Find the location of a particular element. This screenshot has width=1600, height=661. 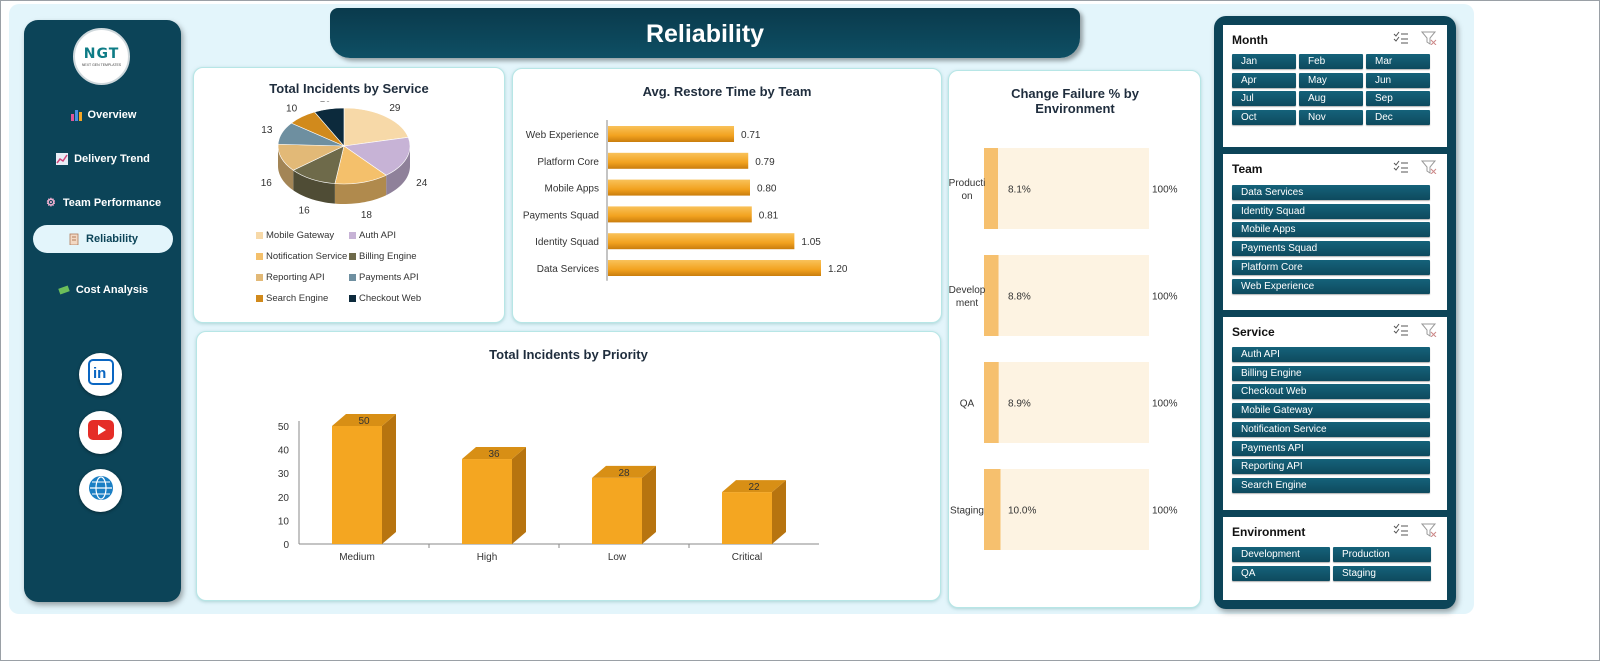

slicer-item-jul: Jul is located at coordinates (1264, 99).